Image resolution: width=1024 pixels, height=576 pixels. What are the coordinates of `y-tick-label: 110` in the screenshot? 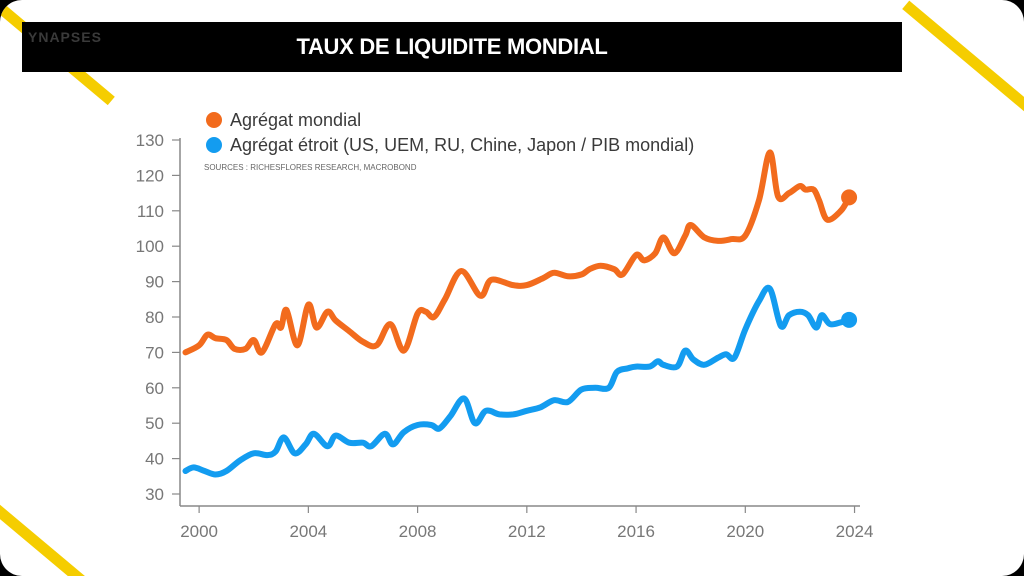 It's located at (150, 211).